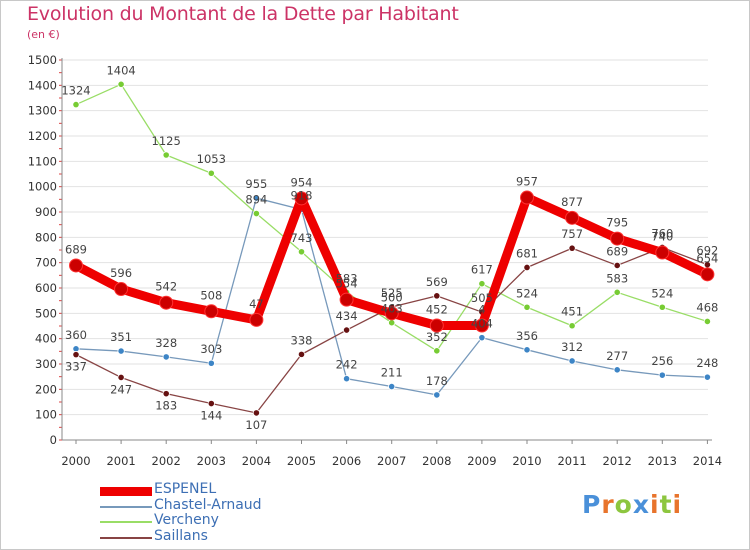 The image size is (750, 550). What do you see at coordinates (42, 111) in the screenshot?
I see `y-tick-label: 1300` at bounding box center [42, 111].